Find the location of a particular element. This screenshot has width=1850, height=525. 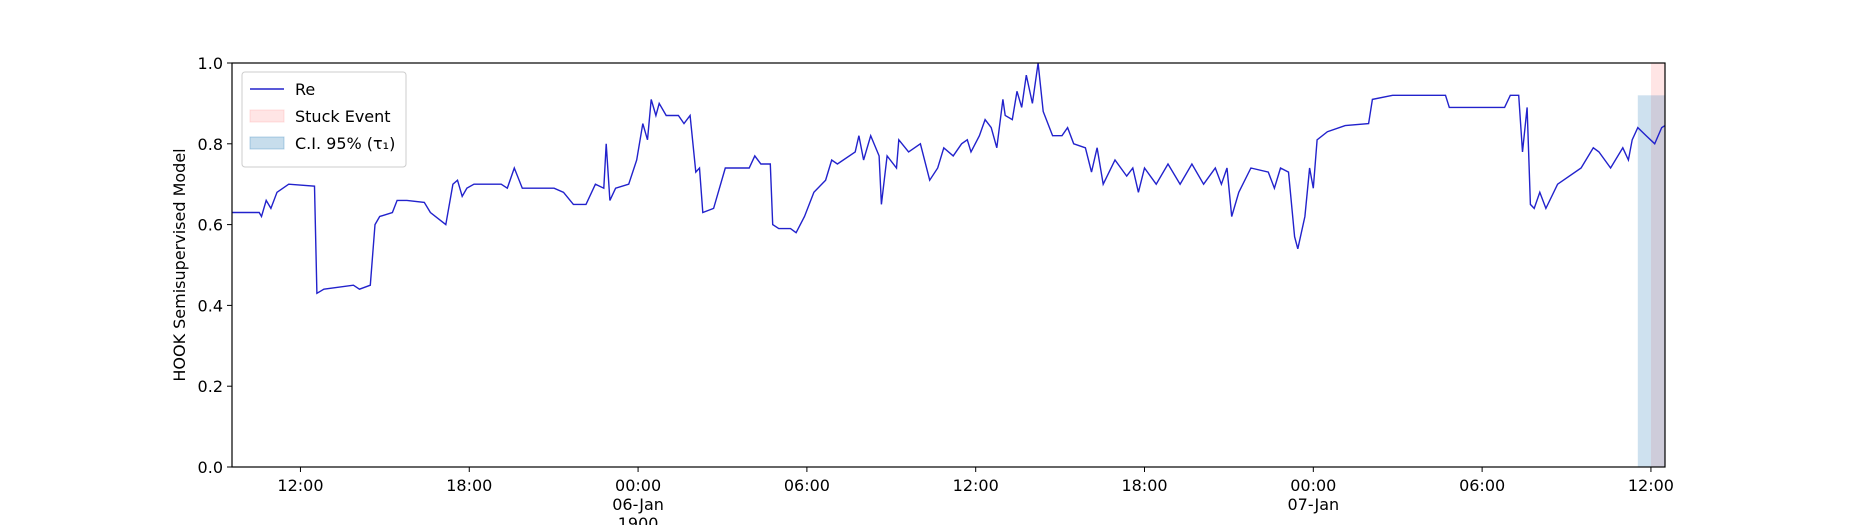

x-tick-label: 00:00 06-Jan 1900 is located at coordinates (638, 500).